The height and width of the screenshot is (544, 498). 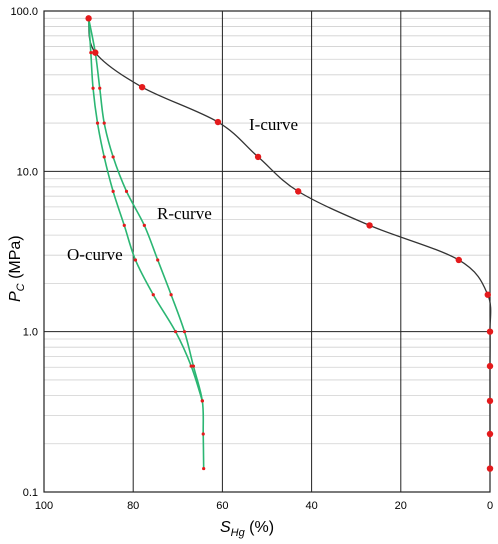 I want to click on x-tick-label: 100, so click(x=44, y=506).